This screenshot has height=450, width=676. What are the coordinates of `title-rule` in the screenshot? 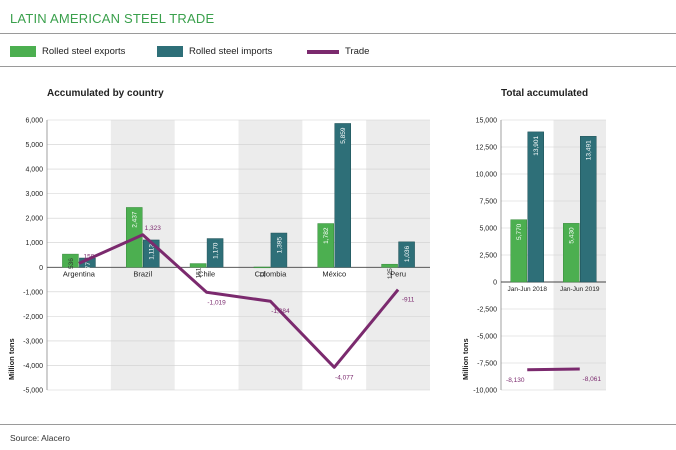 It's located at (338, 33).